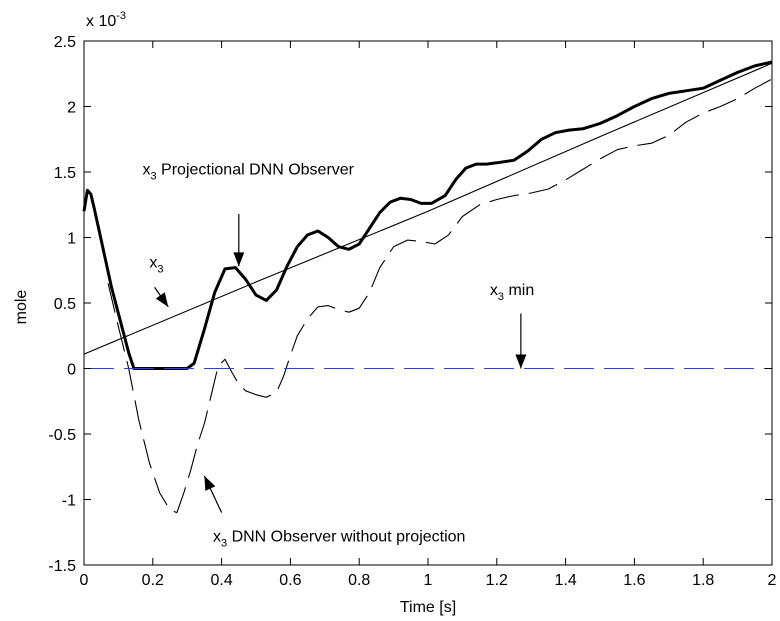 The image size is (780, 621). What do you see at coordinates (101, 21) in the screenshot?
I see `y-exponent-base: x 10` at bounding box center [101, 21].